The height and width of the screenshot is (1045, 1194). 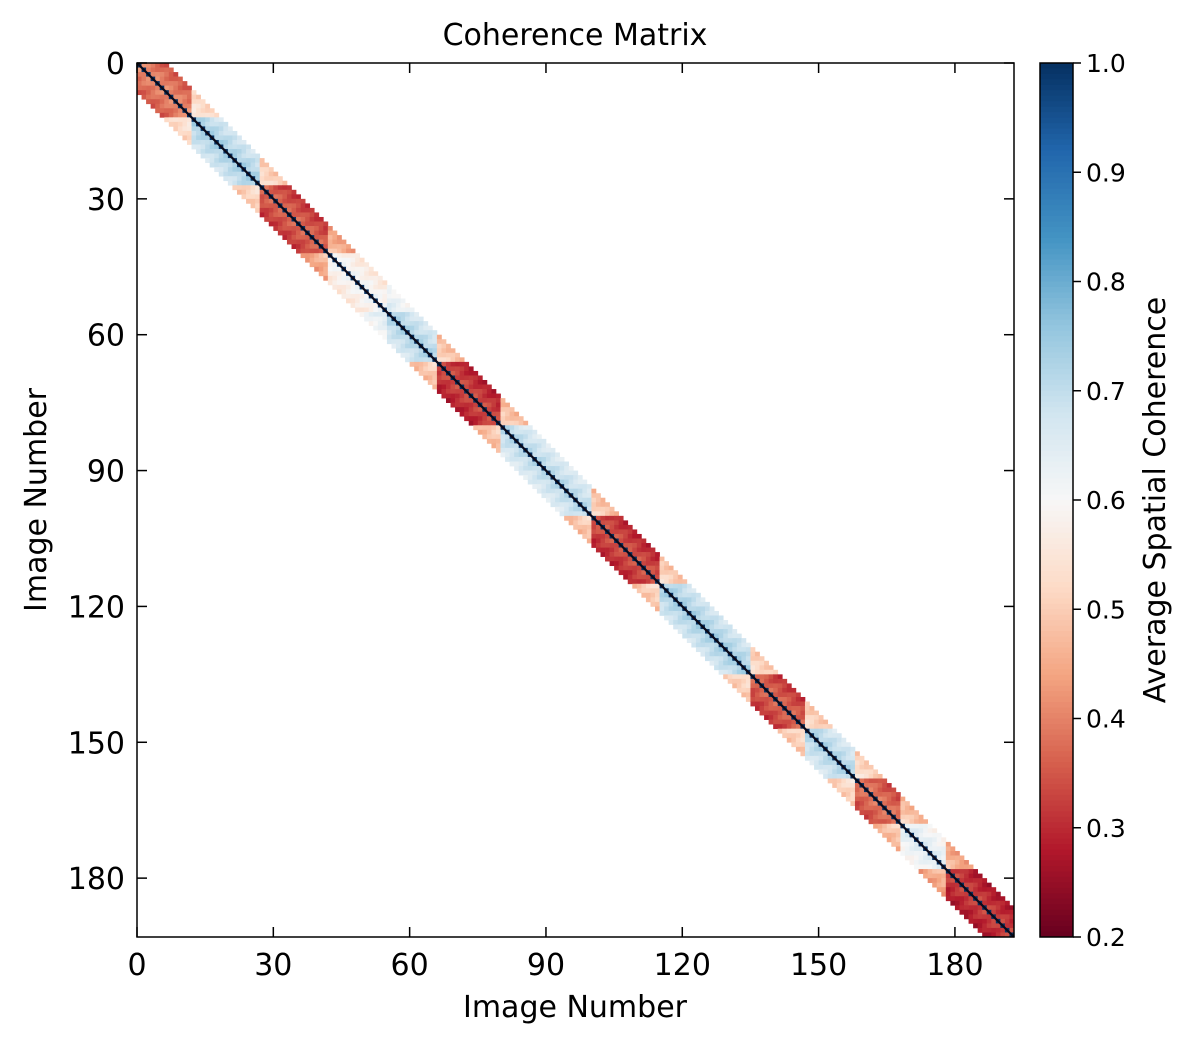 What do you see at coordinates (96, 607) in the screenshot?
I see `y-tick-label: 120` at bounding box center [96, 607].